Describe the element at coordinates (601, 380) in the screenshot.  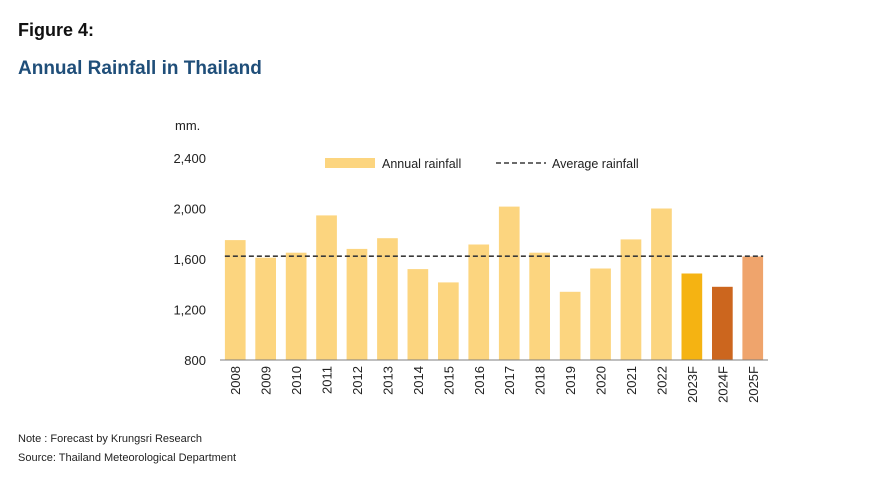
I see `x-tick-label: 2020` at that location.